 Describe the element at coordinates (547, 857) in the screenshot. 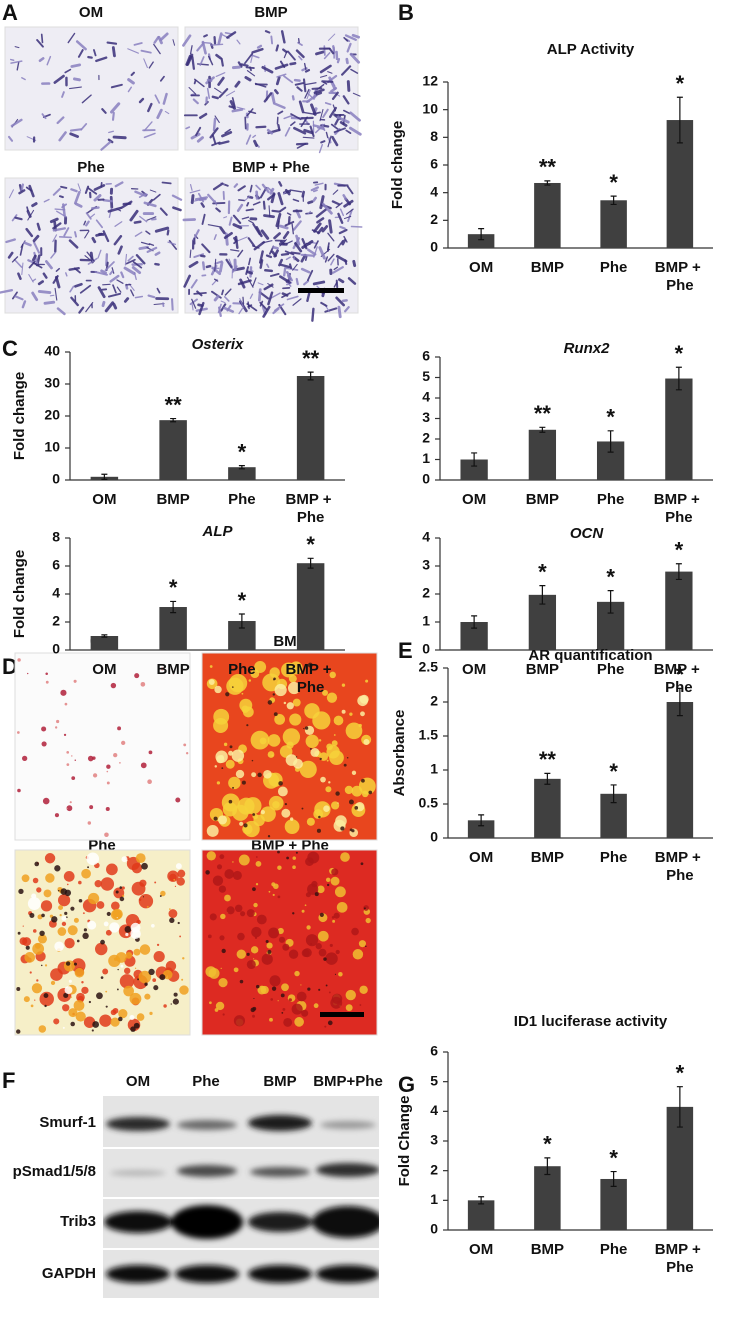

I see `x-tick-label: BMP` at that location.